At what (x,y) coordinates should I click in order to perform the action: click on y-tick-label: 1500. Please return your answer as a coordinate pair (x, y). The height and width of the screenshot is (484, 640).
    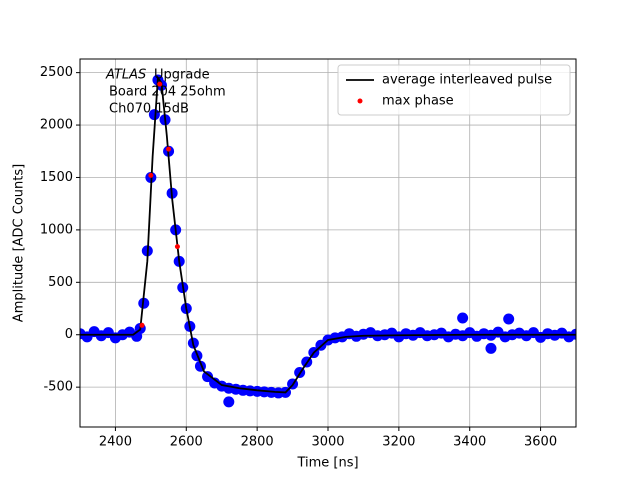
    Looking at the image, I should click on (56, 177).